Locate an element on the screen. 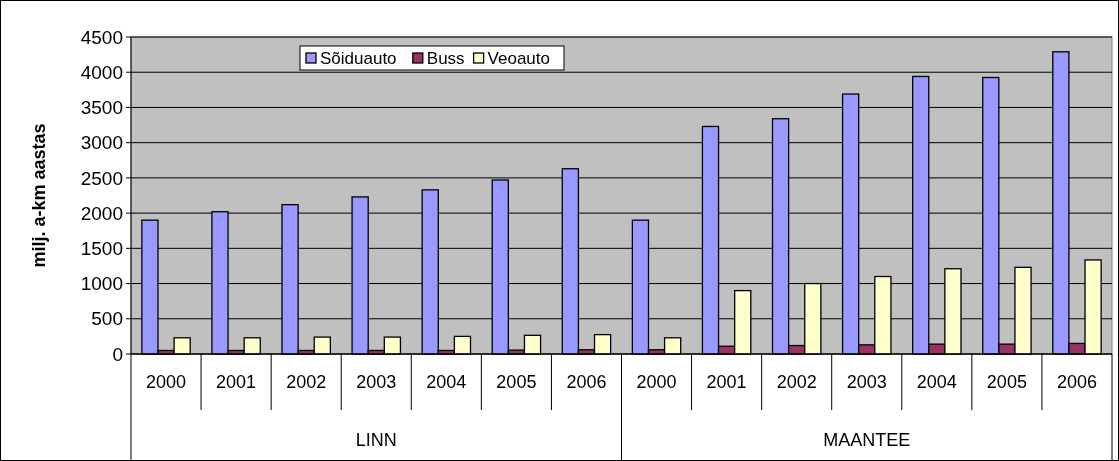 The width and height of the screenshot is (1119, 461). y-tick-label: 3000 is located at coordinates (101, 143).